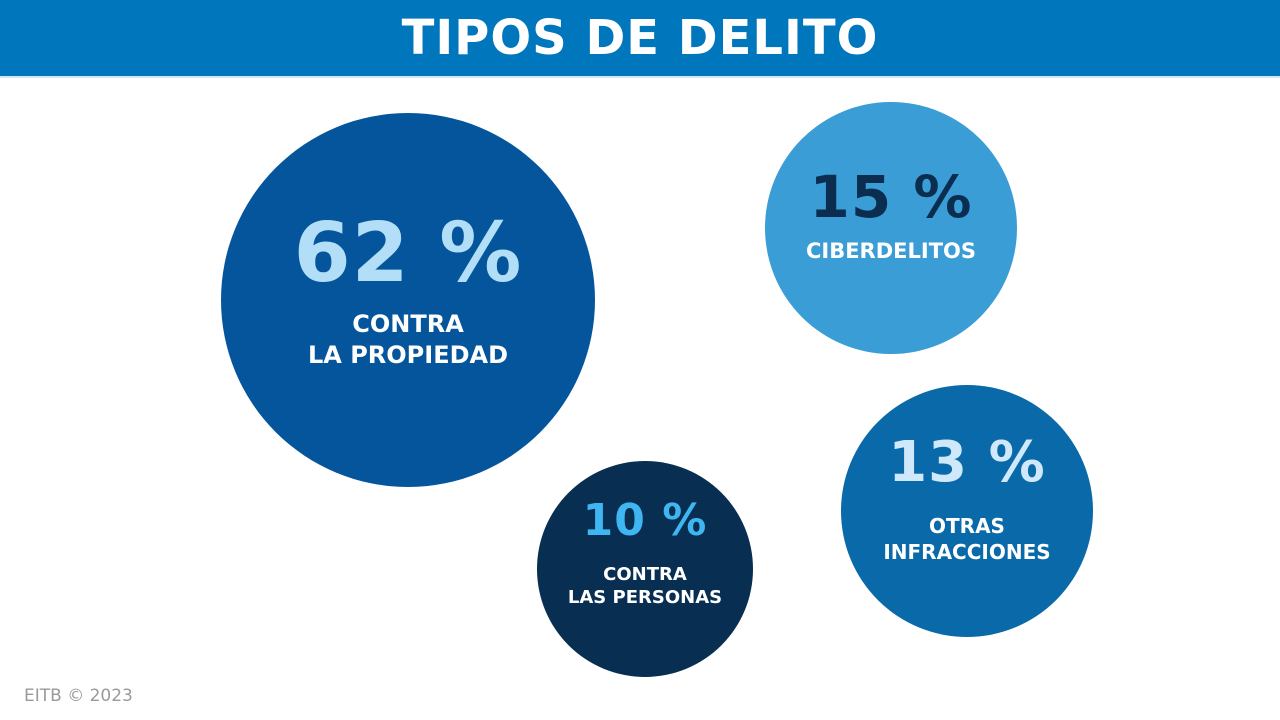 The height and width of the screenshot is (720, 1280). Describe the element at coordinates (967, 552) in the screenshot. I see `bubble-label-line2: INFRACCIONES` at that location.